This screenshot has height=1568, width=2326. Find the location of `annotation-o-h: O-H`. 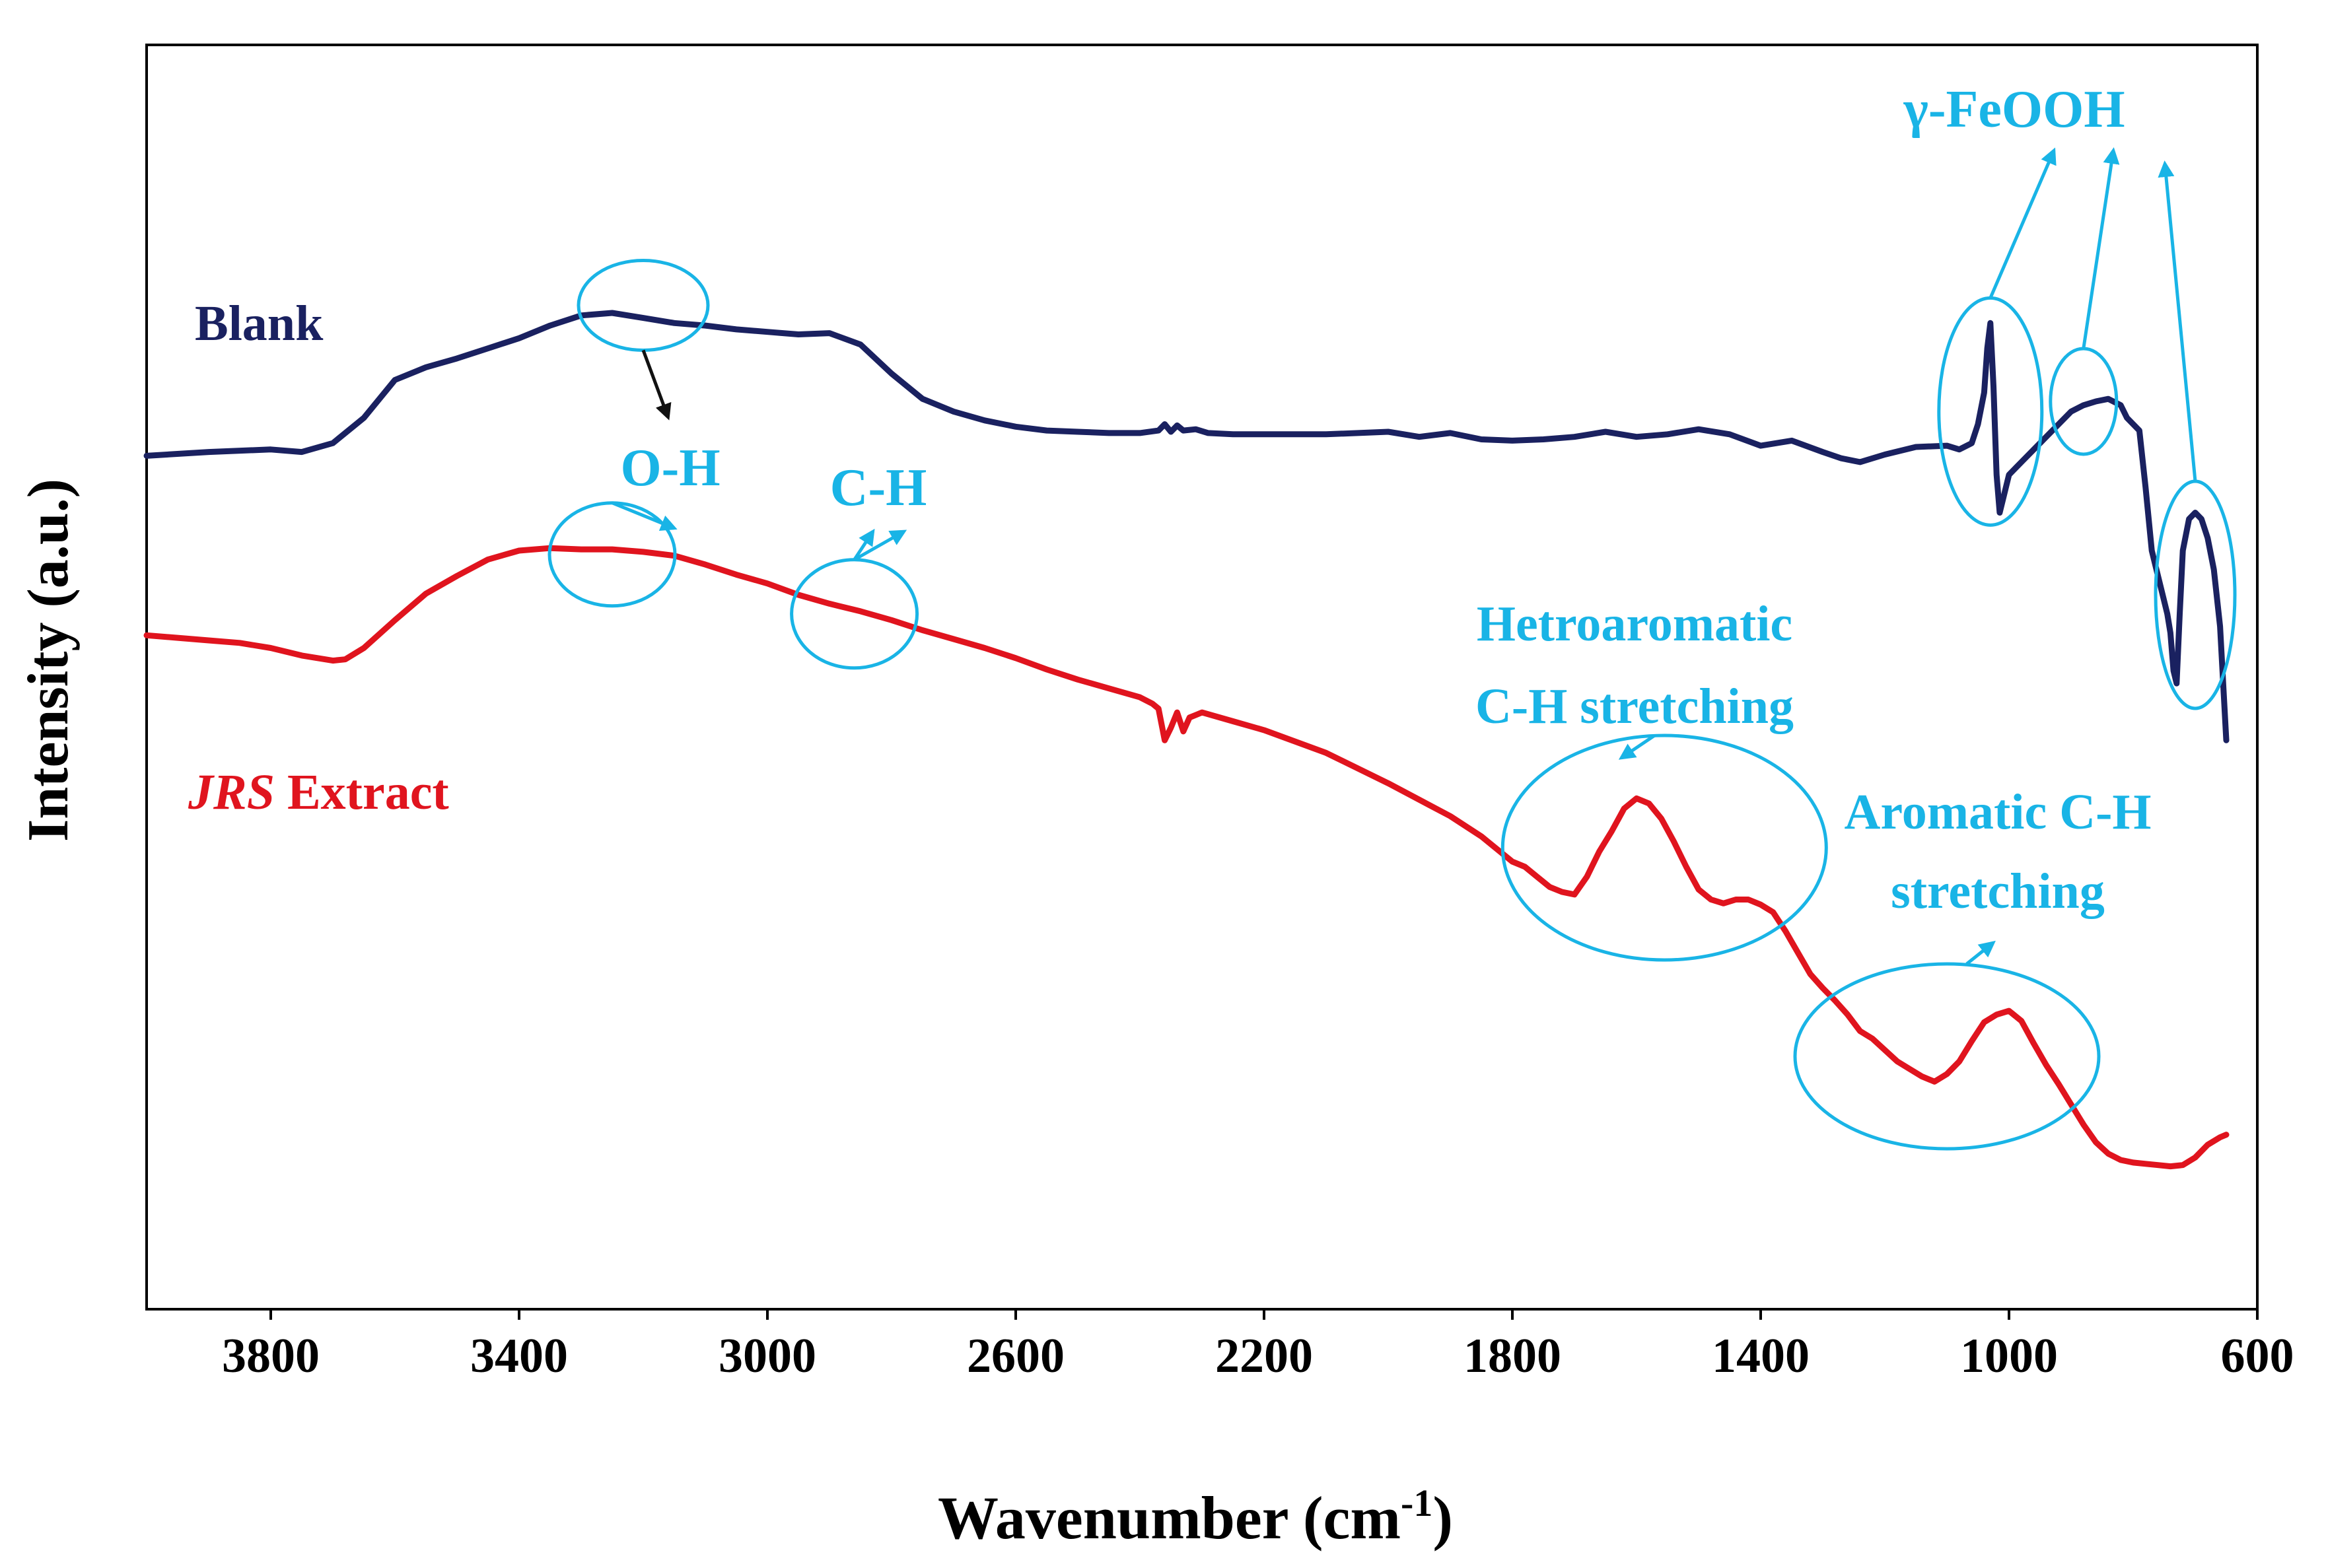

annotation-o-h: O-H is located at coordinates (670, 468).